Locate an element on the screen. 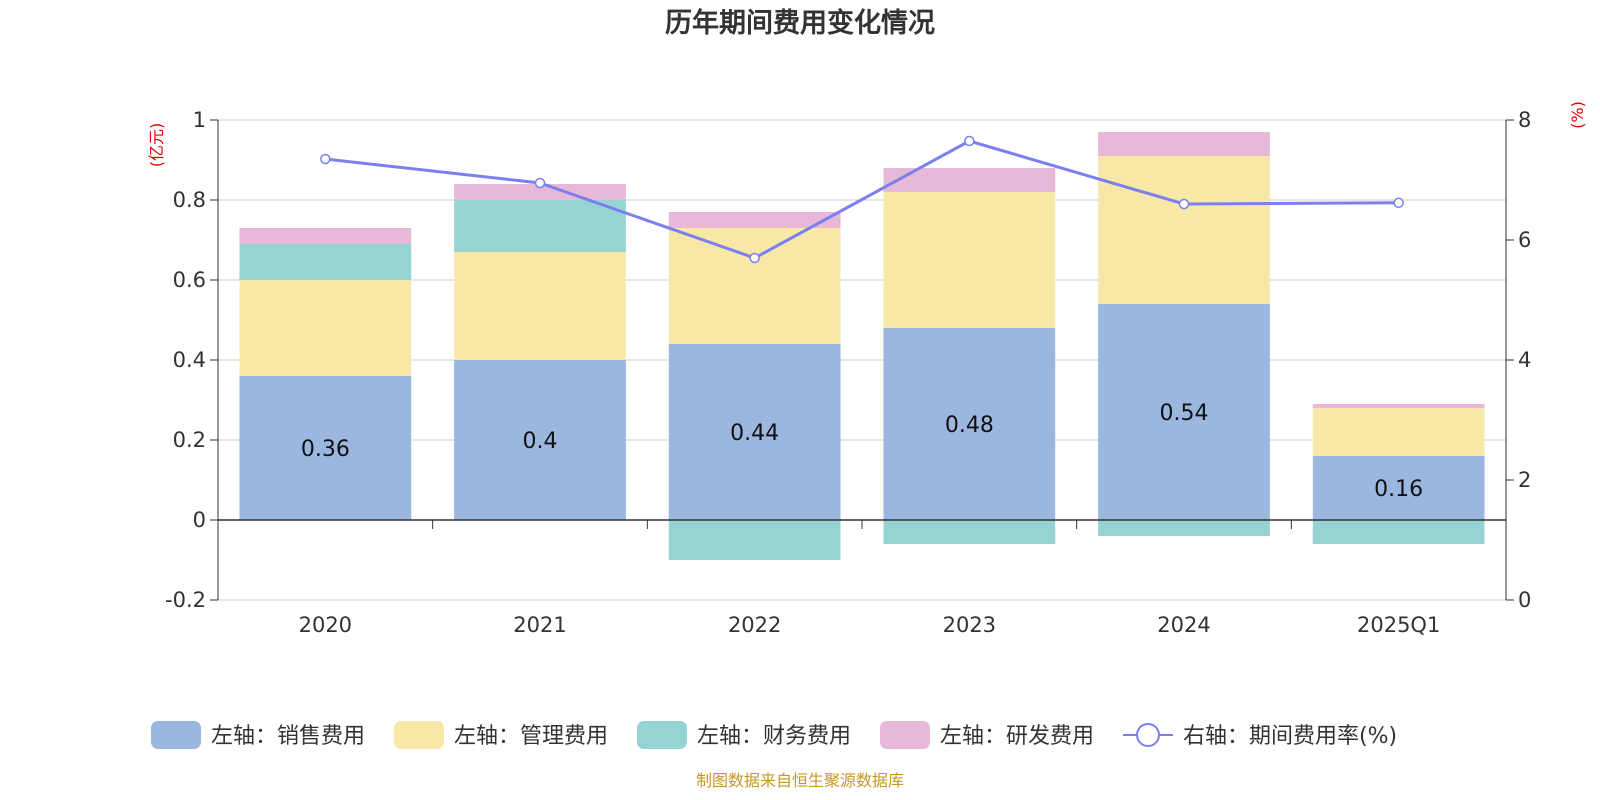  rate-line is located at coordinates (862, 199).